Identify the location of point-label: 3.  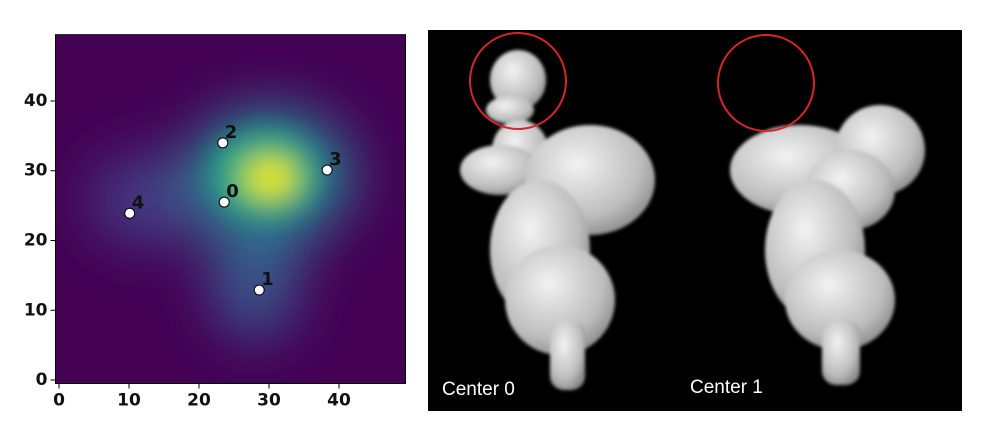
(335, 159).